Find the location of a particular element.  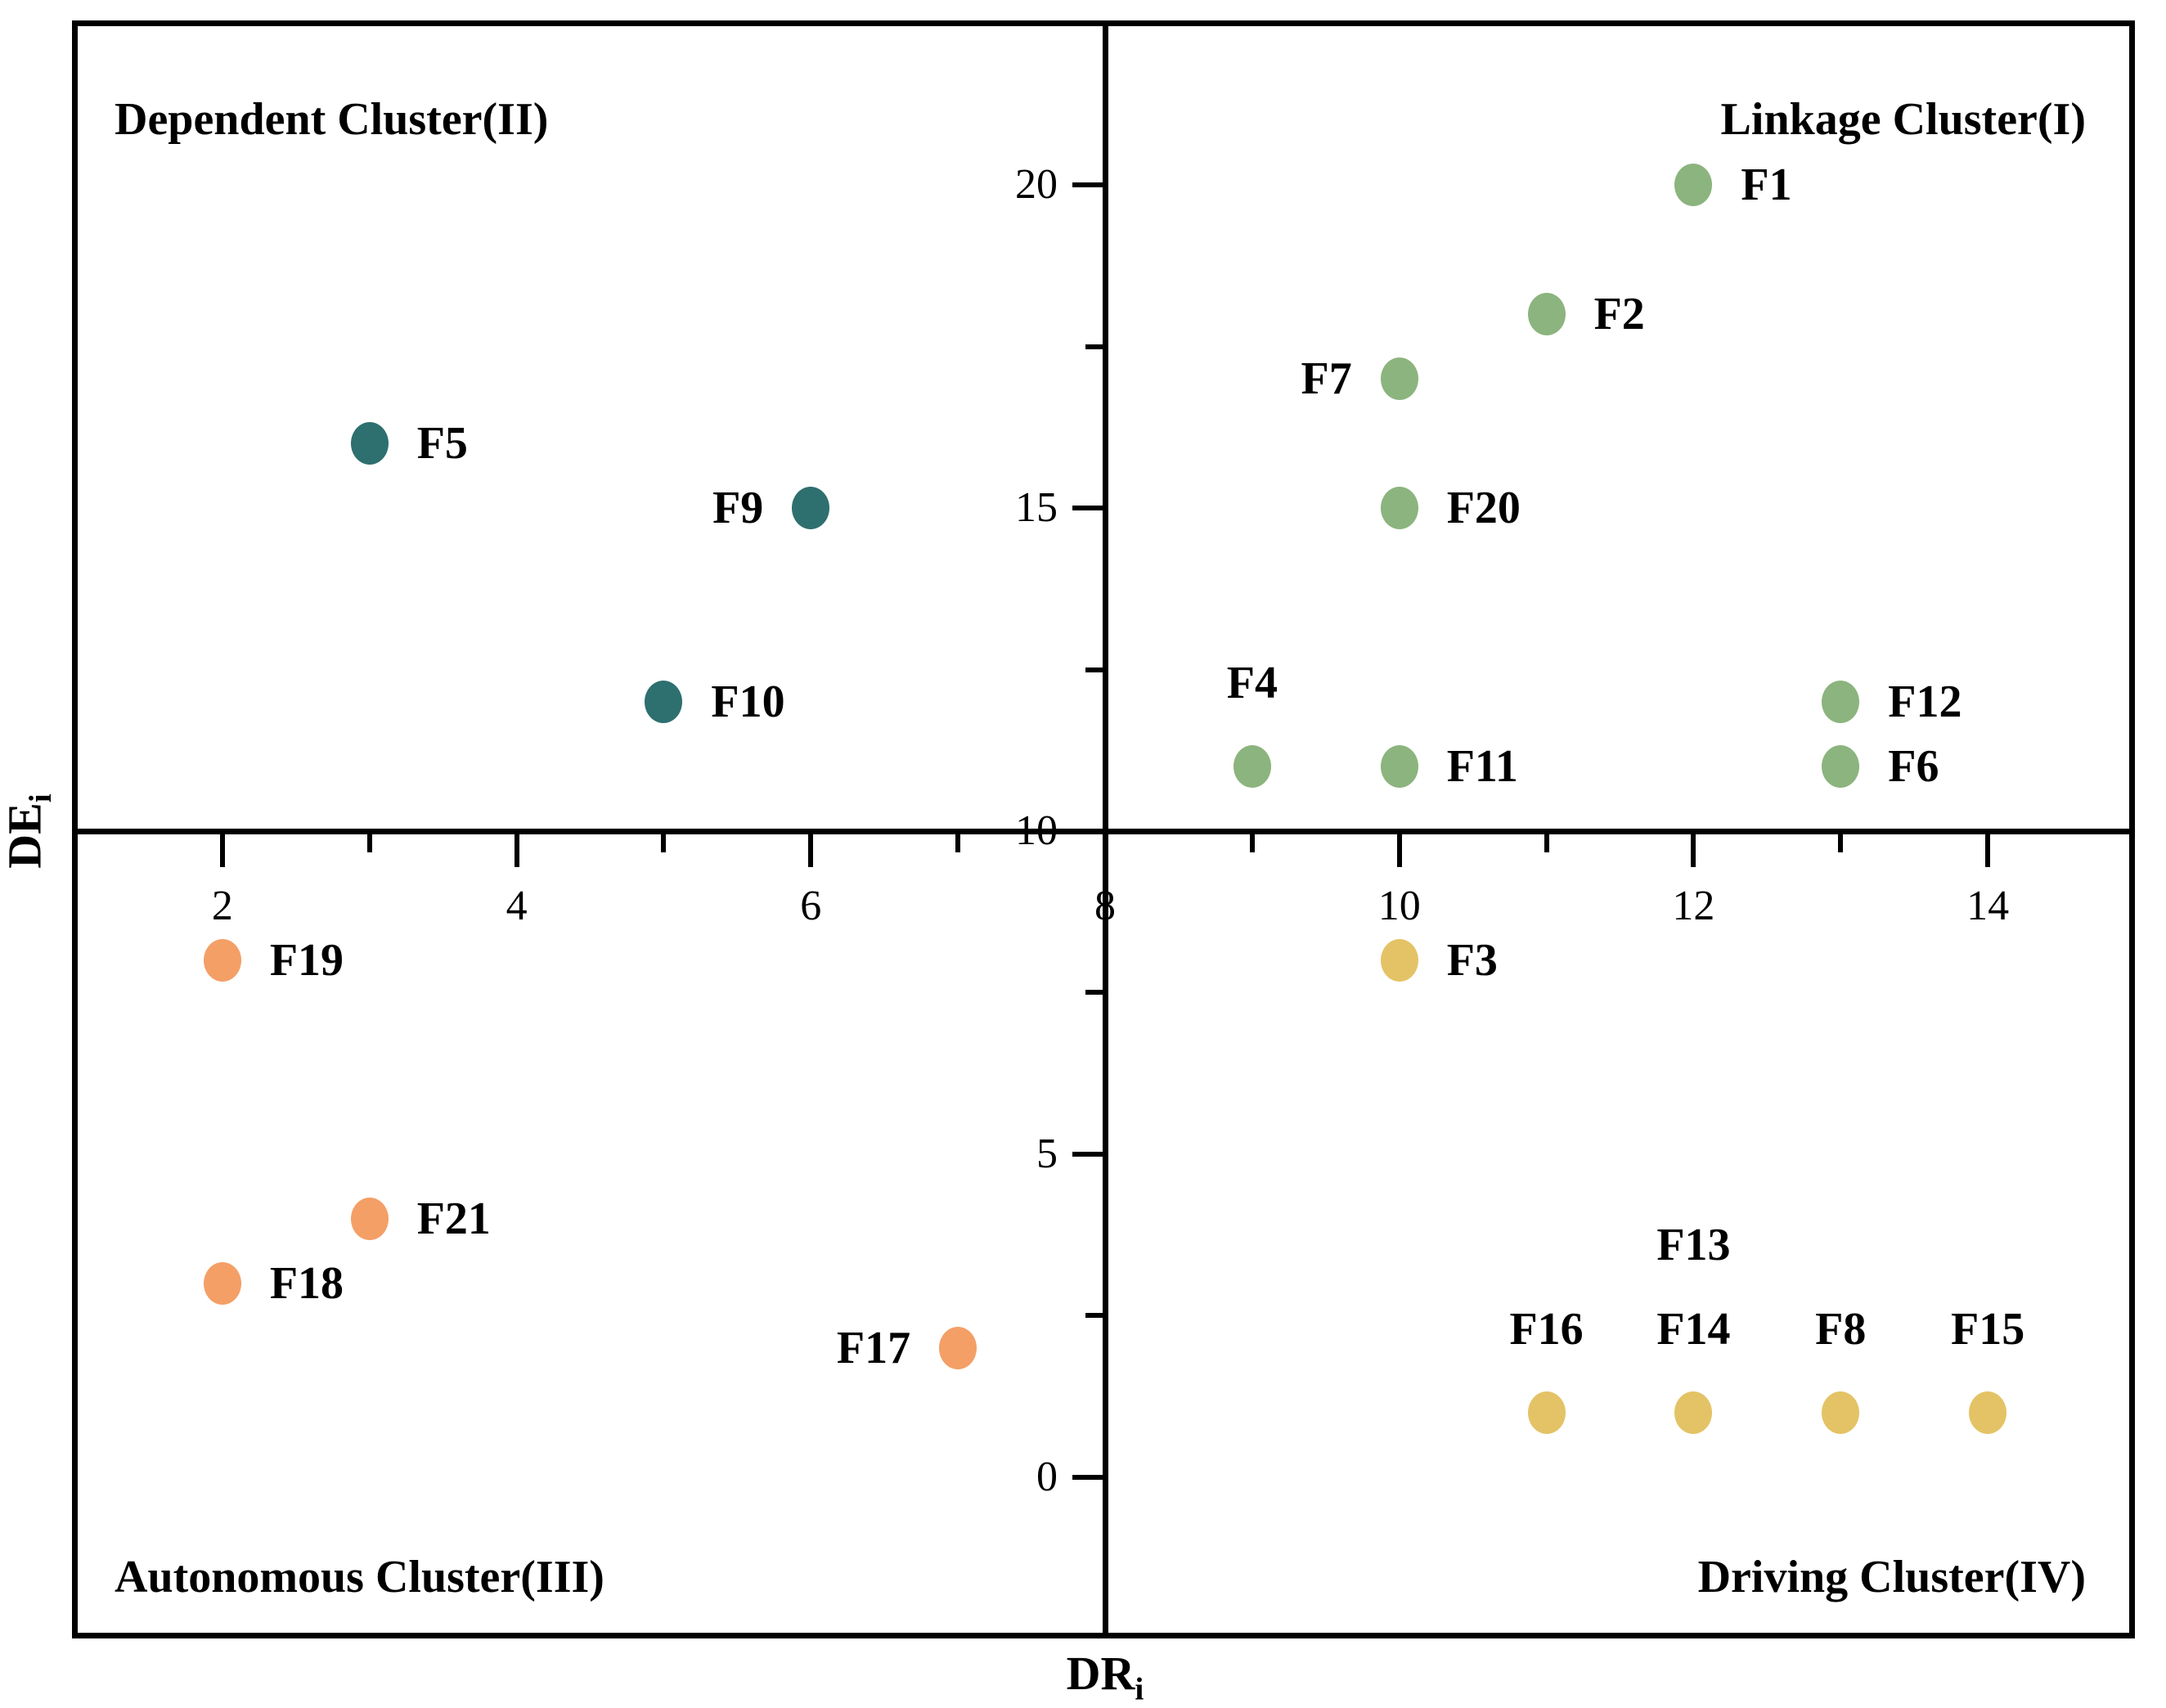

x-tick-label: 4 is located at coordinates (517, 906).